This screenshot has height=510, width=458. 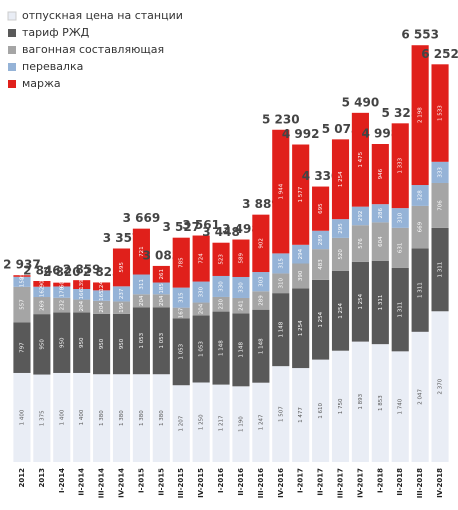 I want to click on segment-label: 1 577, so click(x=301, y=194).